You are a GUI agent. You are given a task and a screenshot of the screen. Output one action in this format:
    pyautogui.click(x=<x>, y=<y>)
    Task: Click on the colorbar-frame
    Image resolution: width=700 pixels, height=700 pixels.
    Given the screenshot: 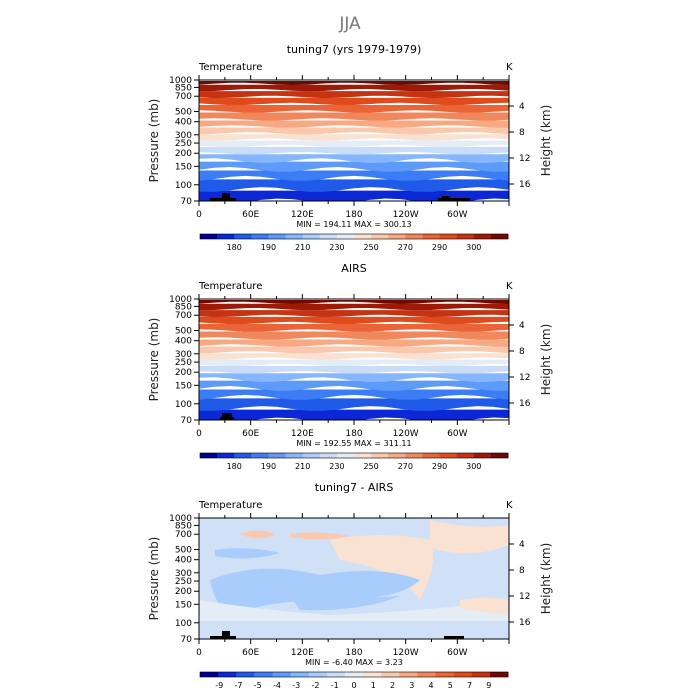 What is the action you would take?
    pyautogui.click(x=354, y=236)
    